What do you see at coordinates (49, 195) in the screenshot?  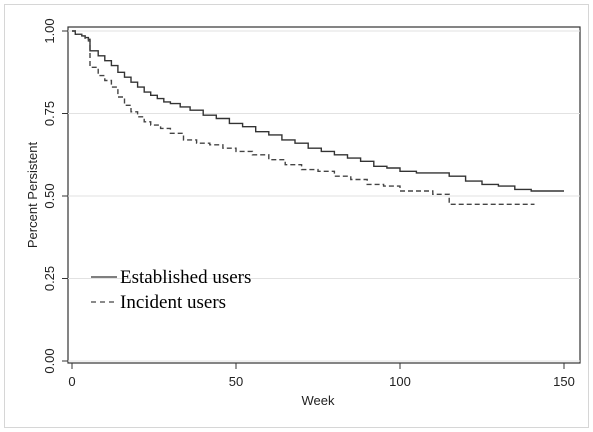 I see `y-tick-label: 0.50` at bounding box center [49, 195].